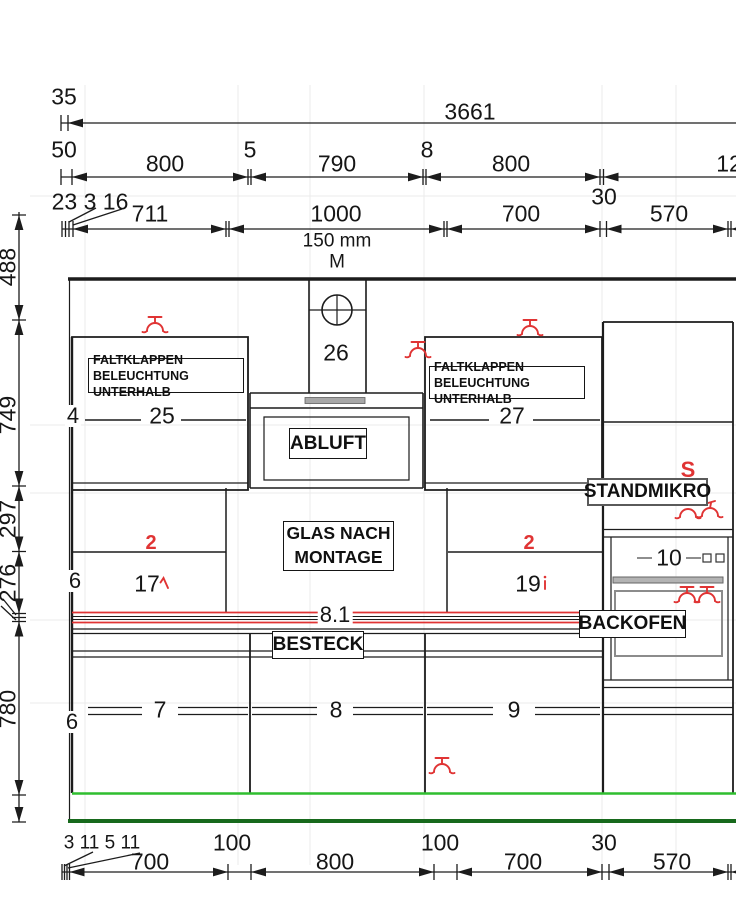 The width and height of the screenshot is (736, 900). I want to click on note-faltklappen-left: FALTKLAPPEN BELEUCHTUNG UNTERHALB, so click(166, 376).